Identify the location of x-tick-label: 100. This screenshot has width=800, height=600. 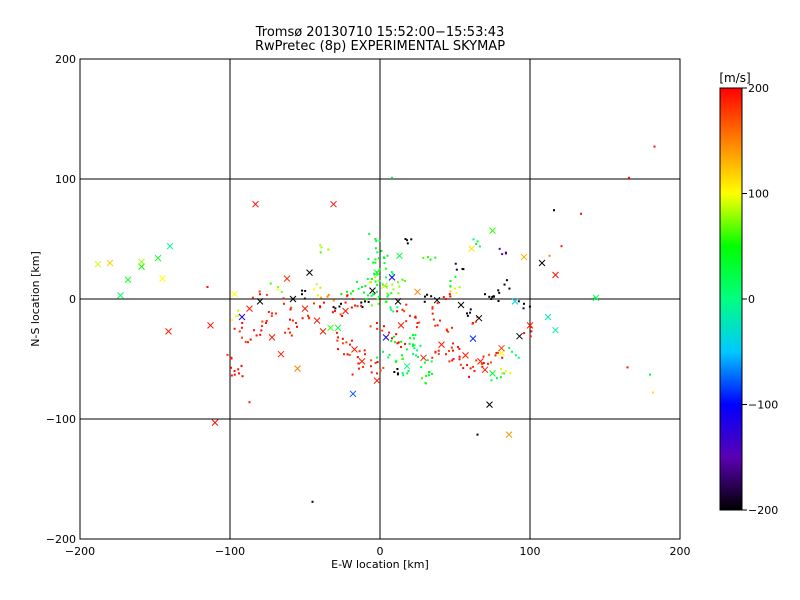
(530, 551).